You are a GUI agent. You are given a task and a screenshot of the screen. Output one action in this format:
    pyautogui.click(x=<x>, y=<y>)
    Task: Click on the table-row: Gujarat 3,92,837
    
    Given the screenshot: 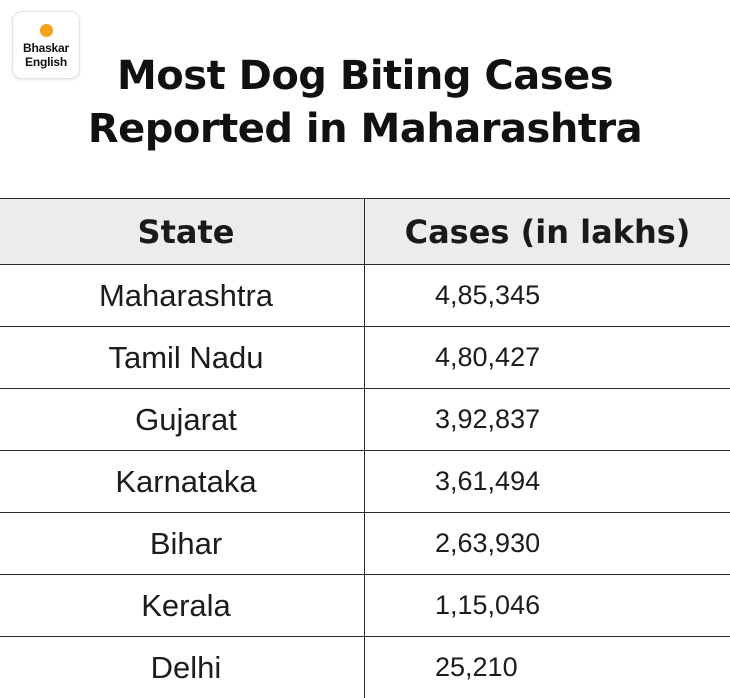 What is the action you would take?
    pyautogui.click(x=365, y=420)
    